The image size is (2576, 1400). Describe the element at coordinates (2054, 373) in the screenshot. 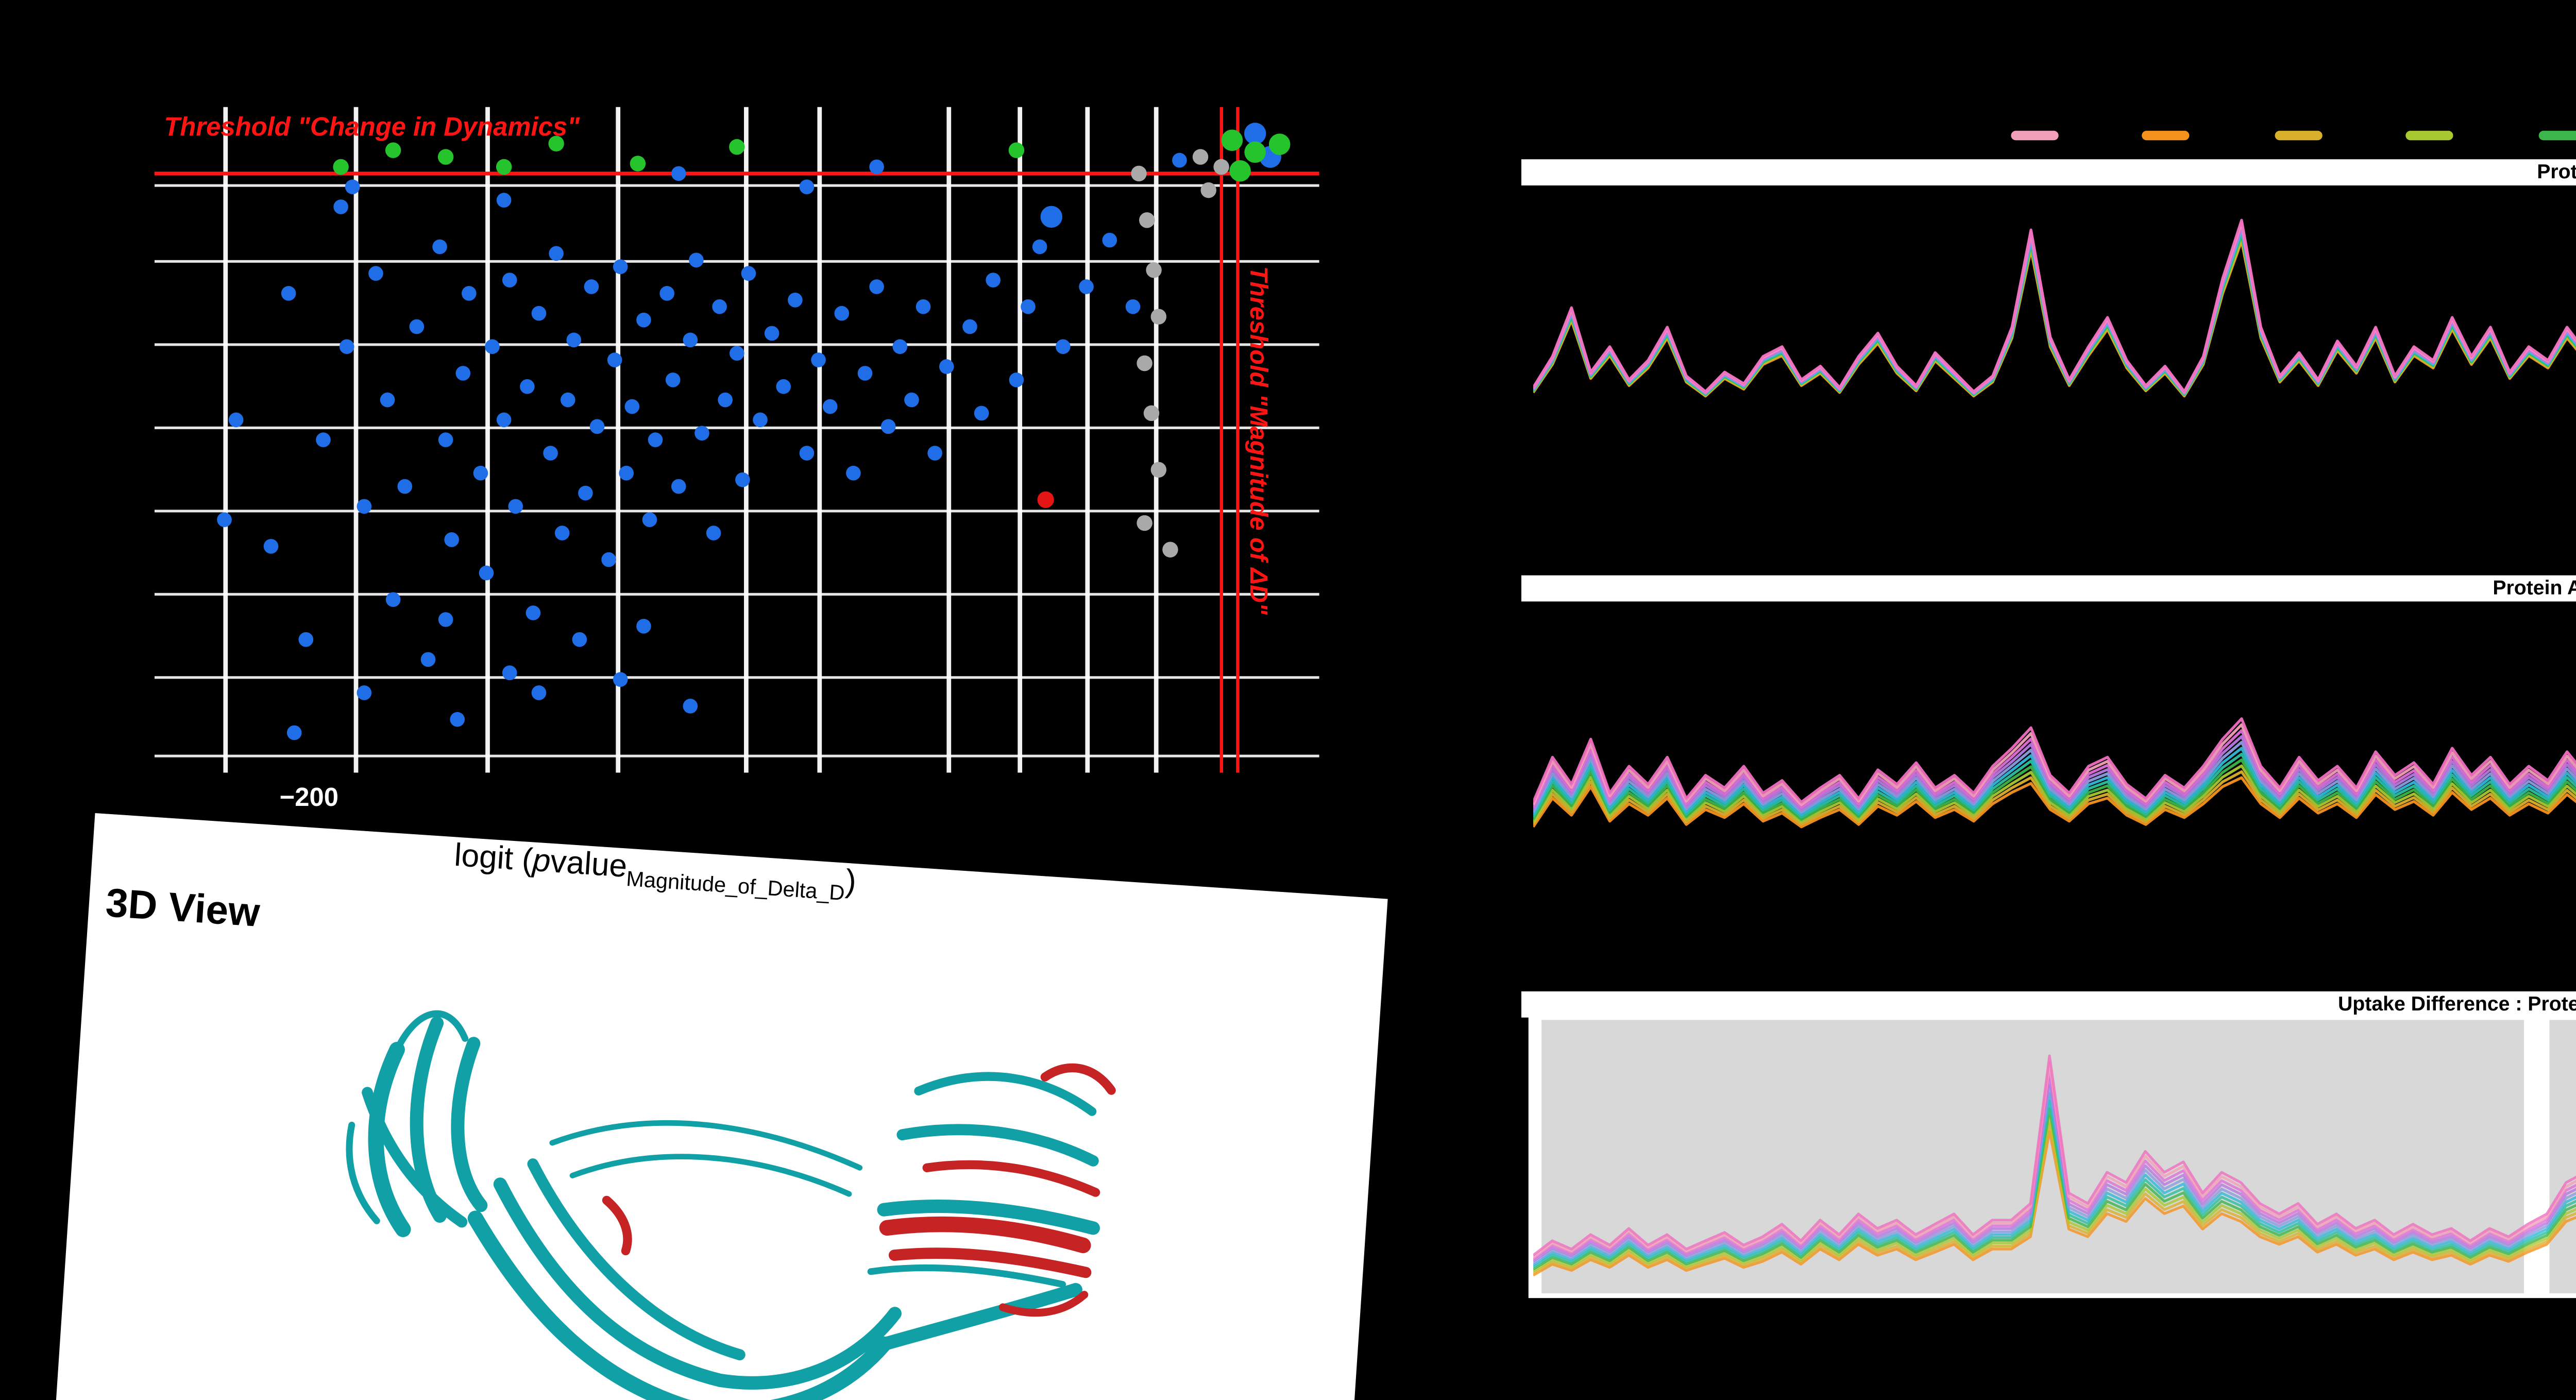

I see `uptake-chart-protein-a` at that location.